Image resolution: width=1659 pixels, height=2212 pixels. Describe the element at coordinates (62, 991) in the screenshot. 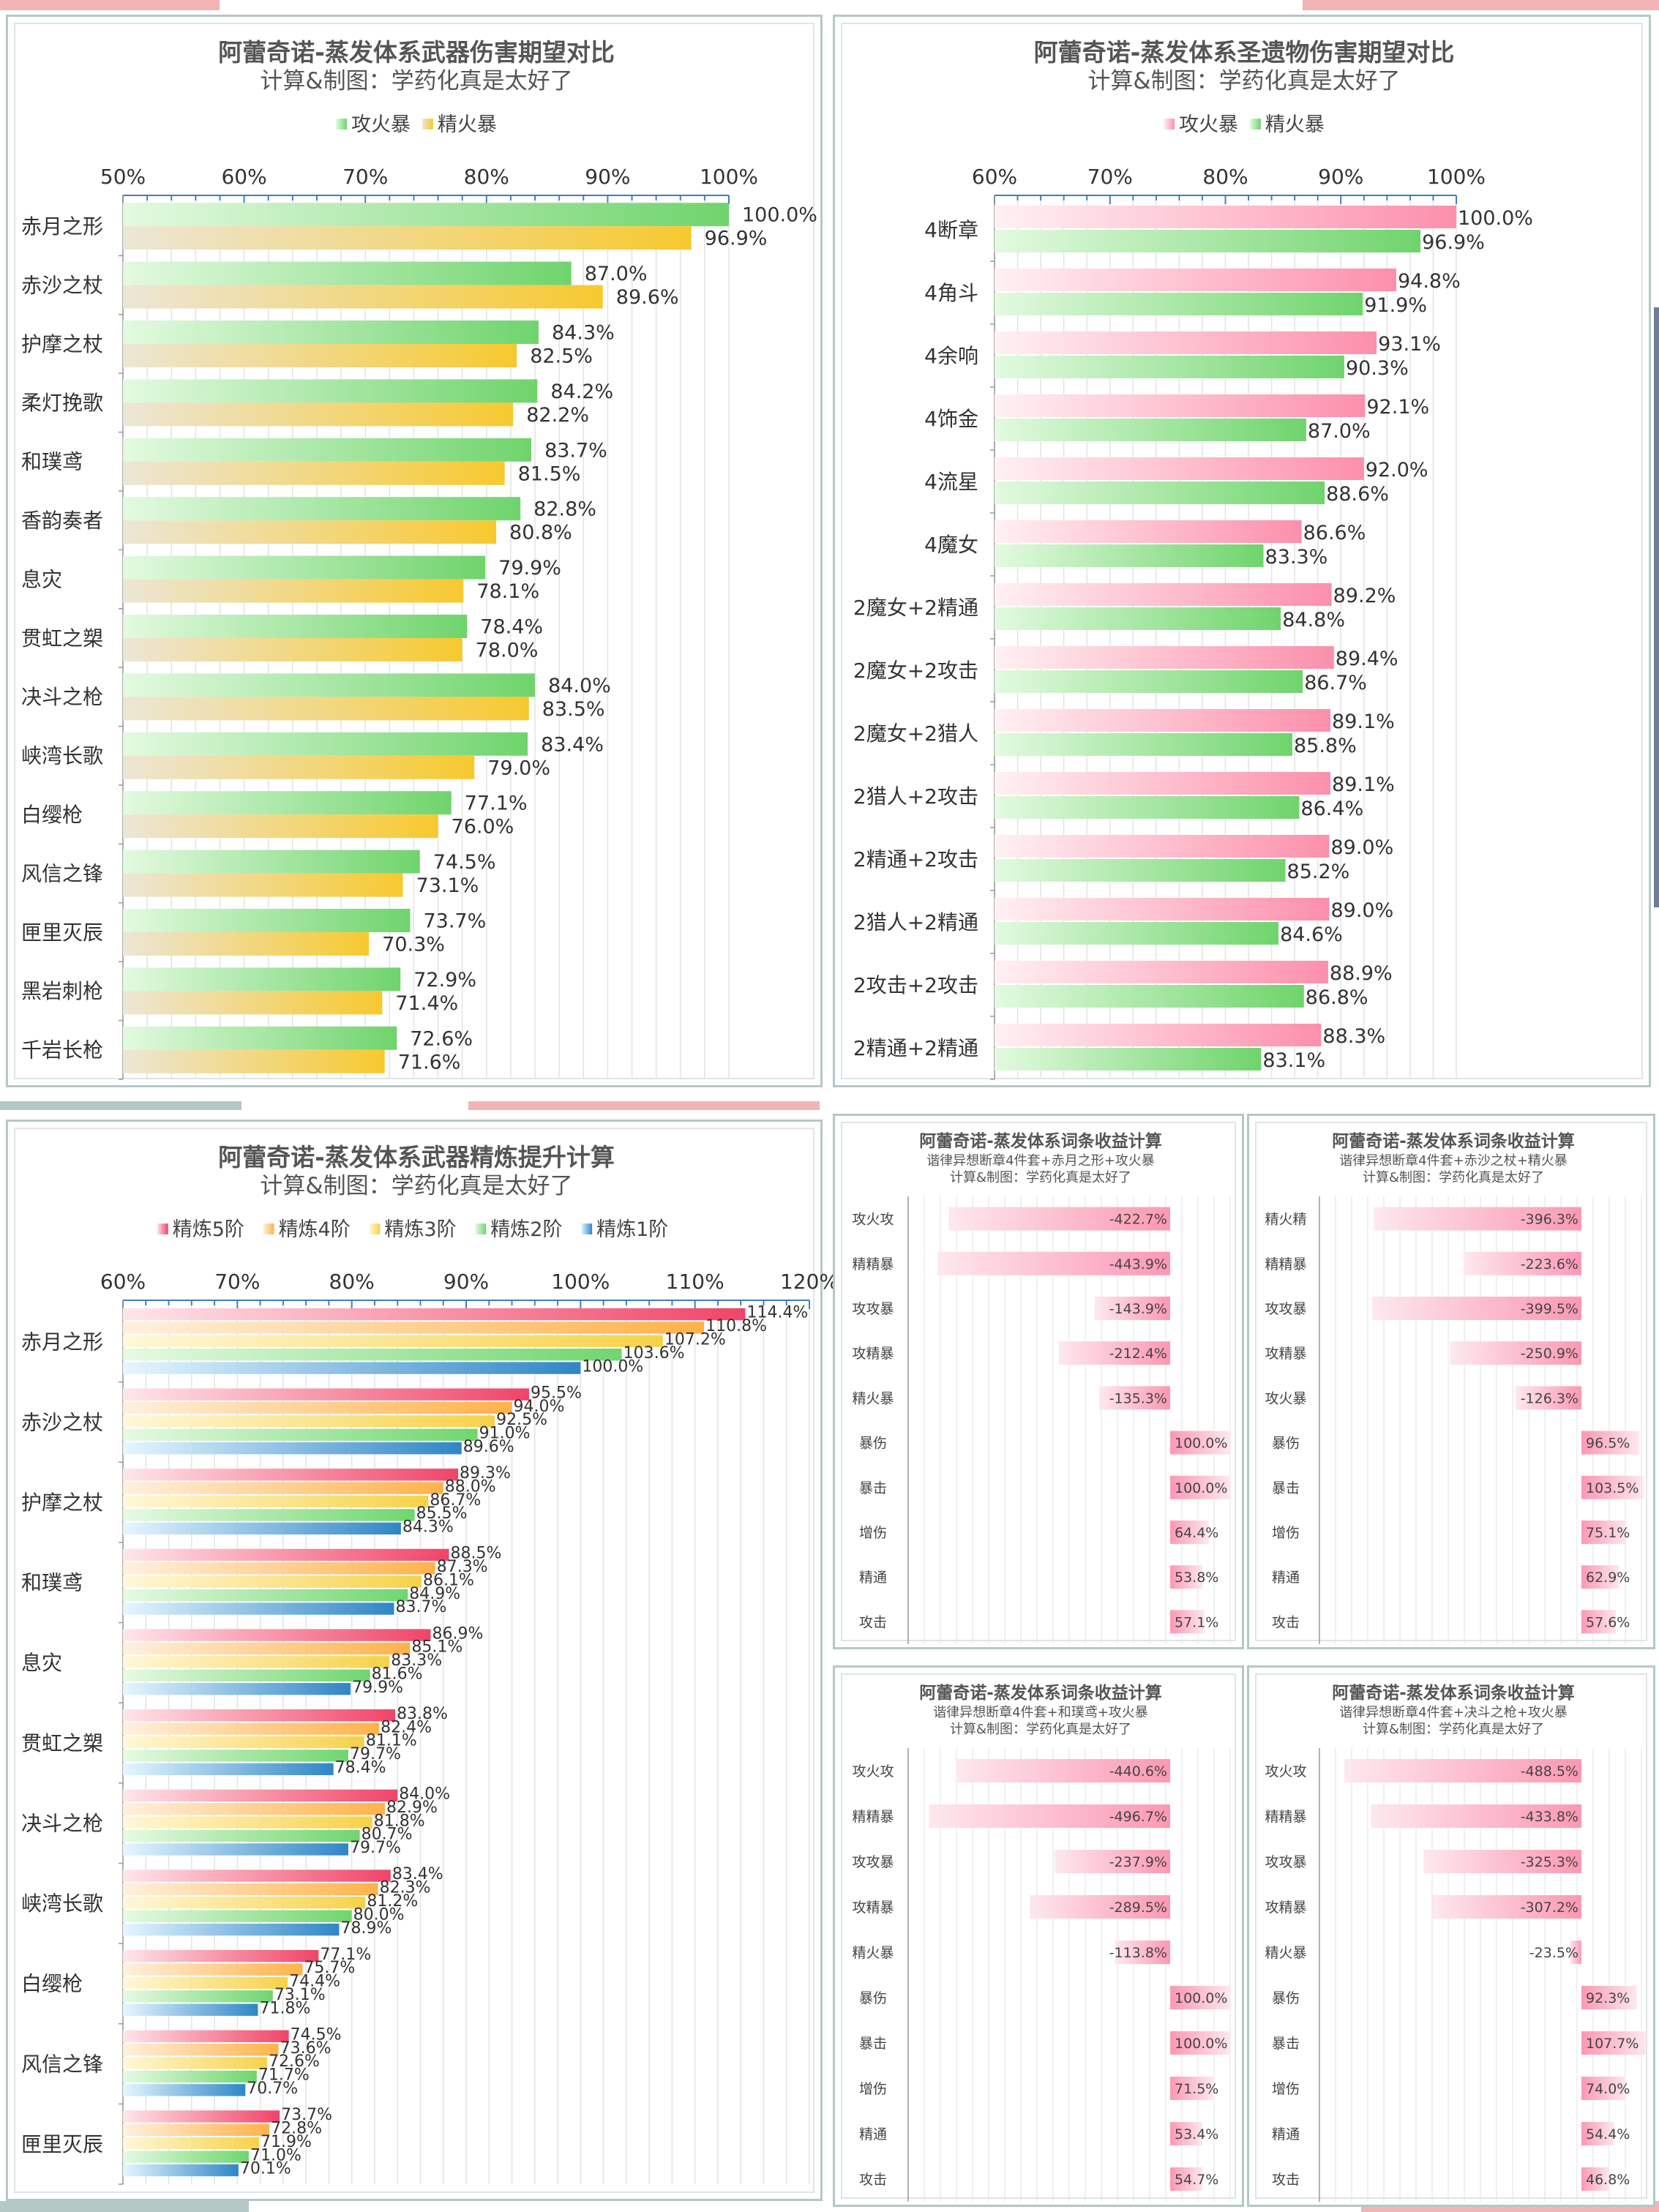

I see `category-label: 黑岩刺枪` at that location.